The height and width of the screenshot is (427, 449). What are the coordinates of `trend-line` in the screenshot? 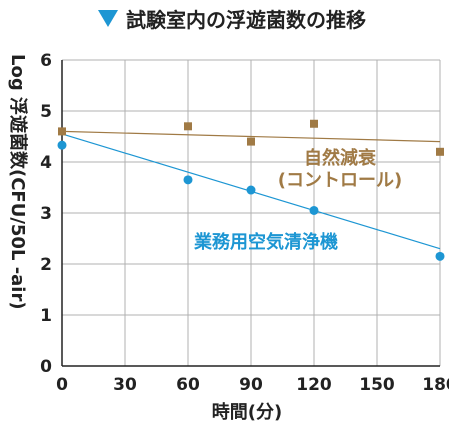 It's located at (251, 136).